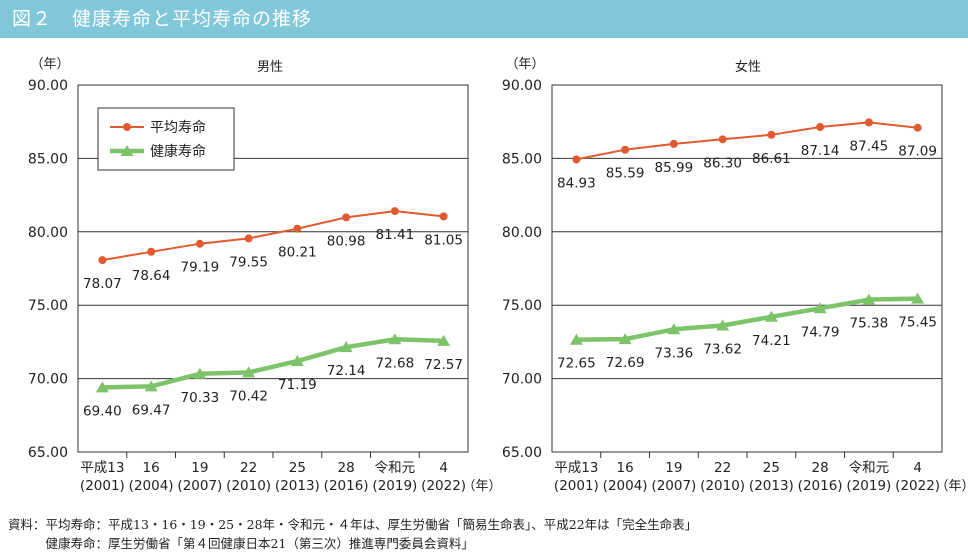 The image size is (968, 556). I want to click on male-x-tick-year: (2001), so click(102, 486).